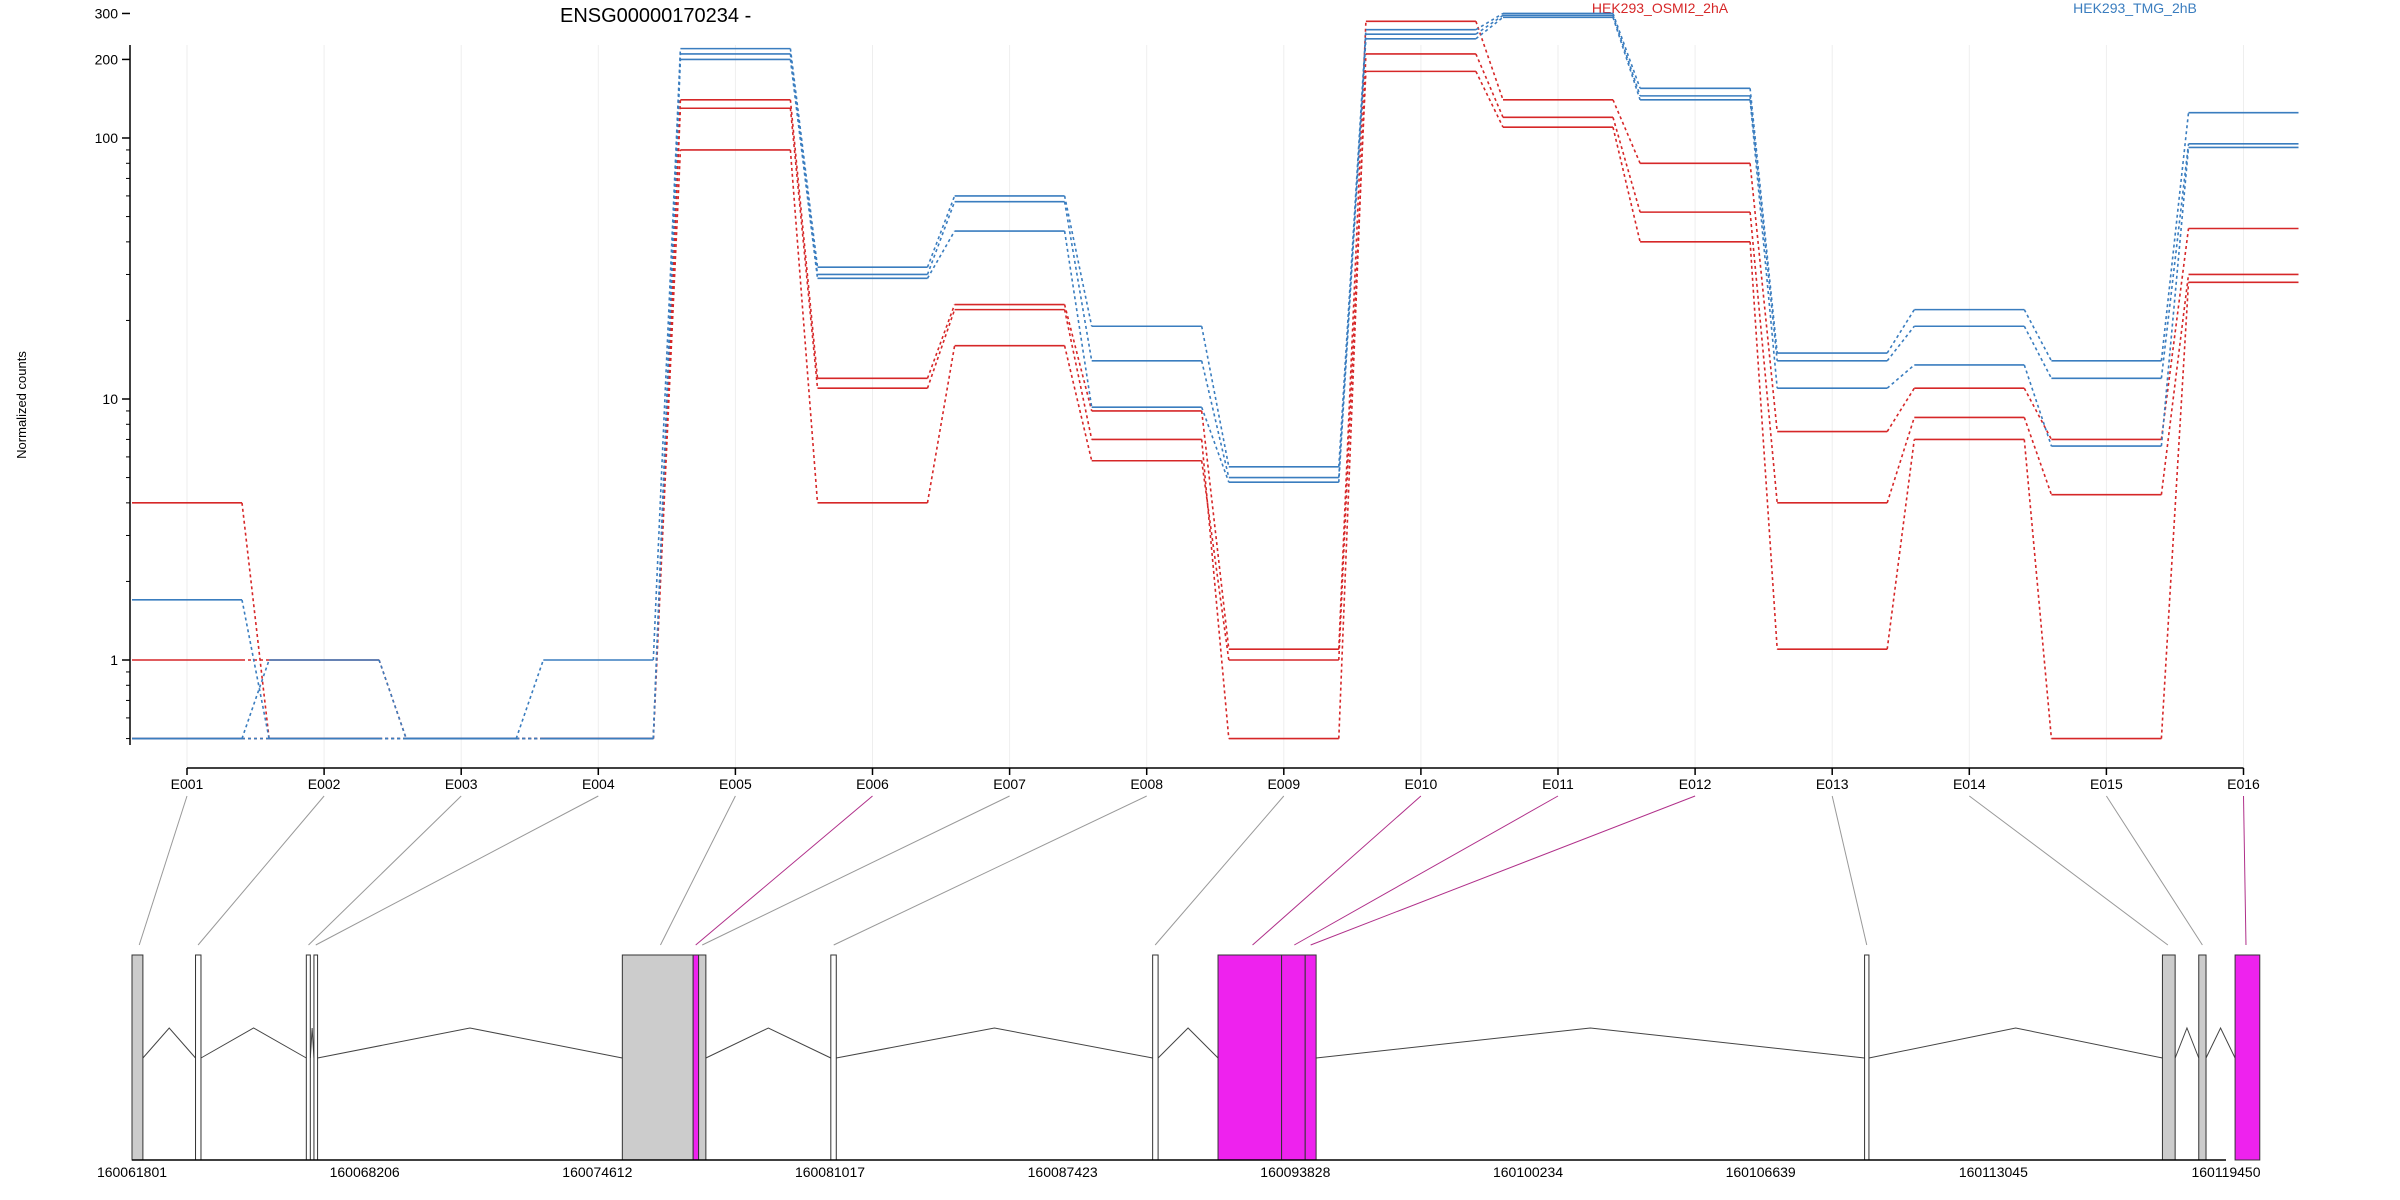 This screenshot has width=2400, height=1200. I want to click on genomic-tick-label: 160113045, so click(1993, 1172).